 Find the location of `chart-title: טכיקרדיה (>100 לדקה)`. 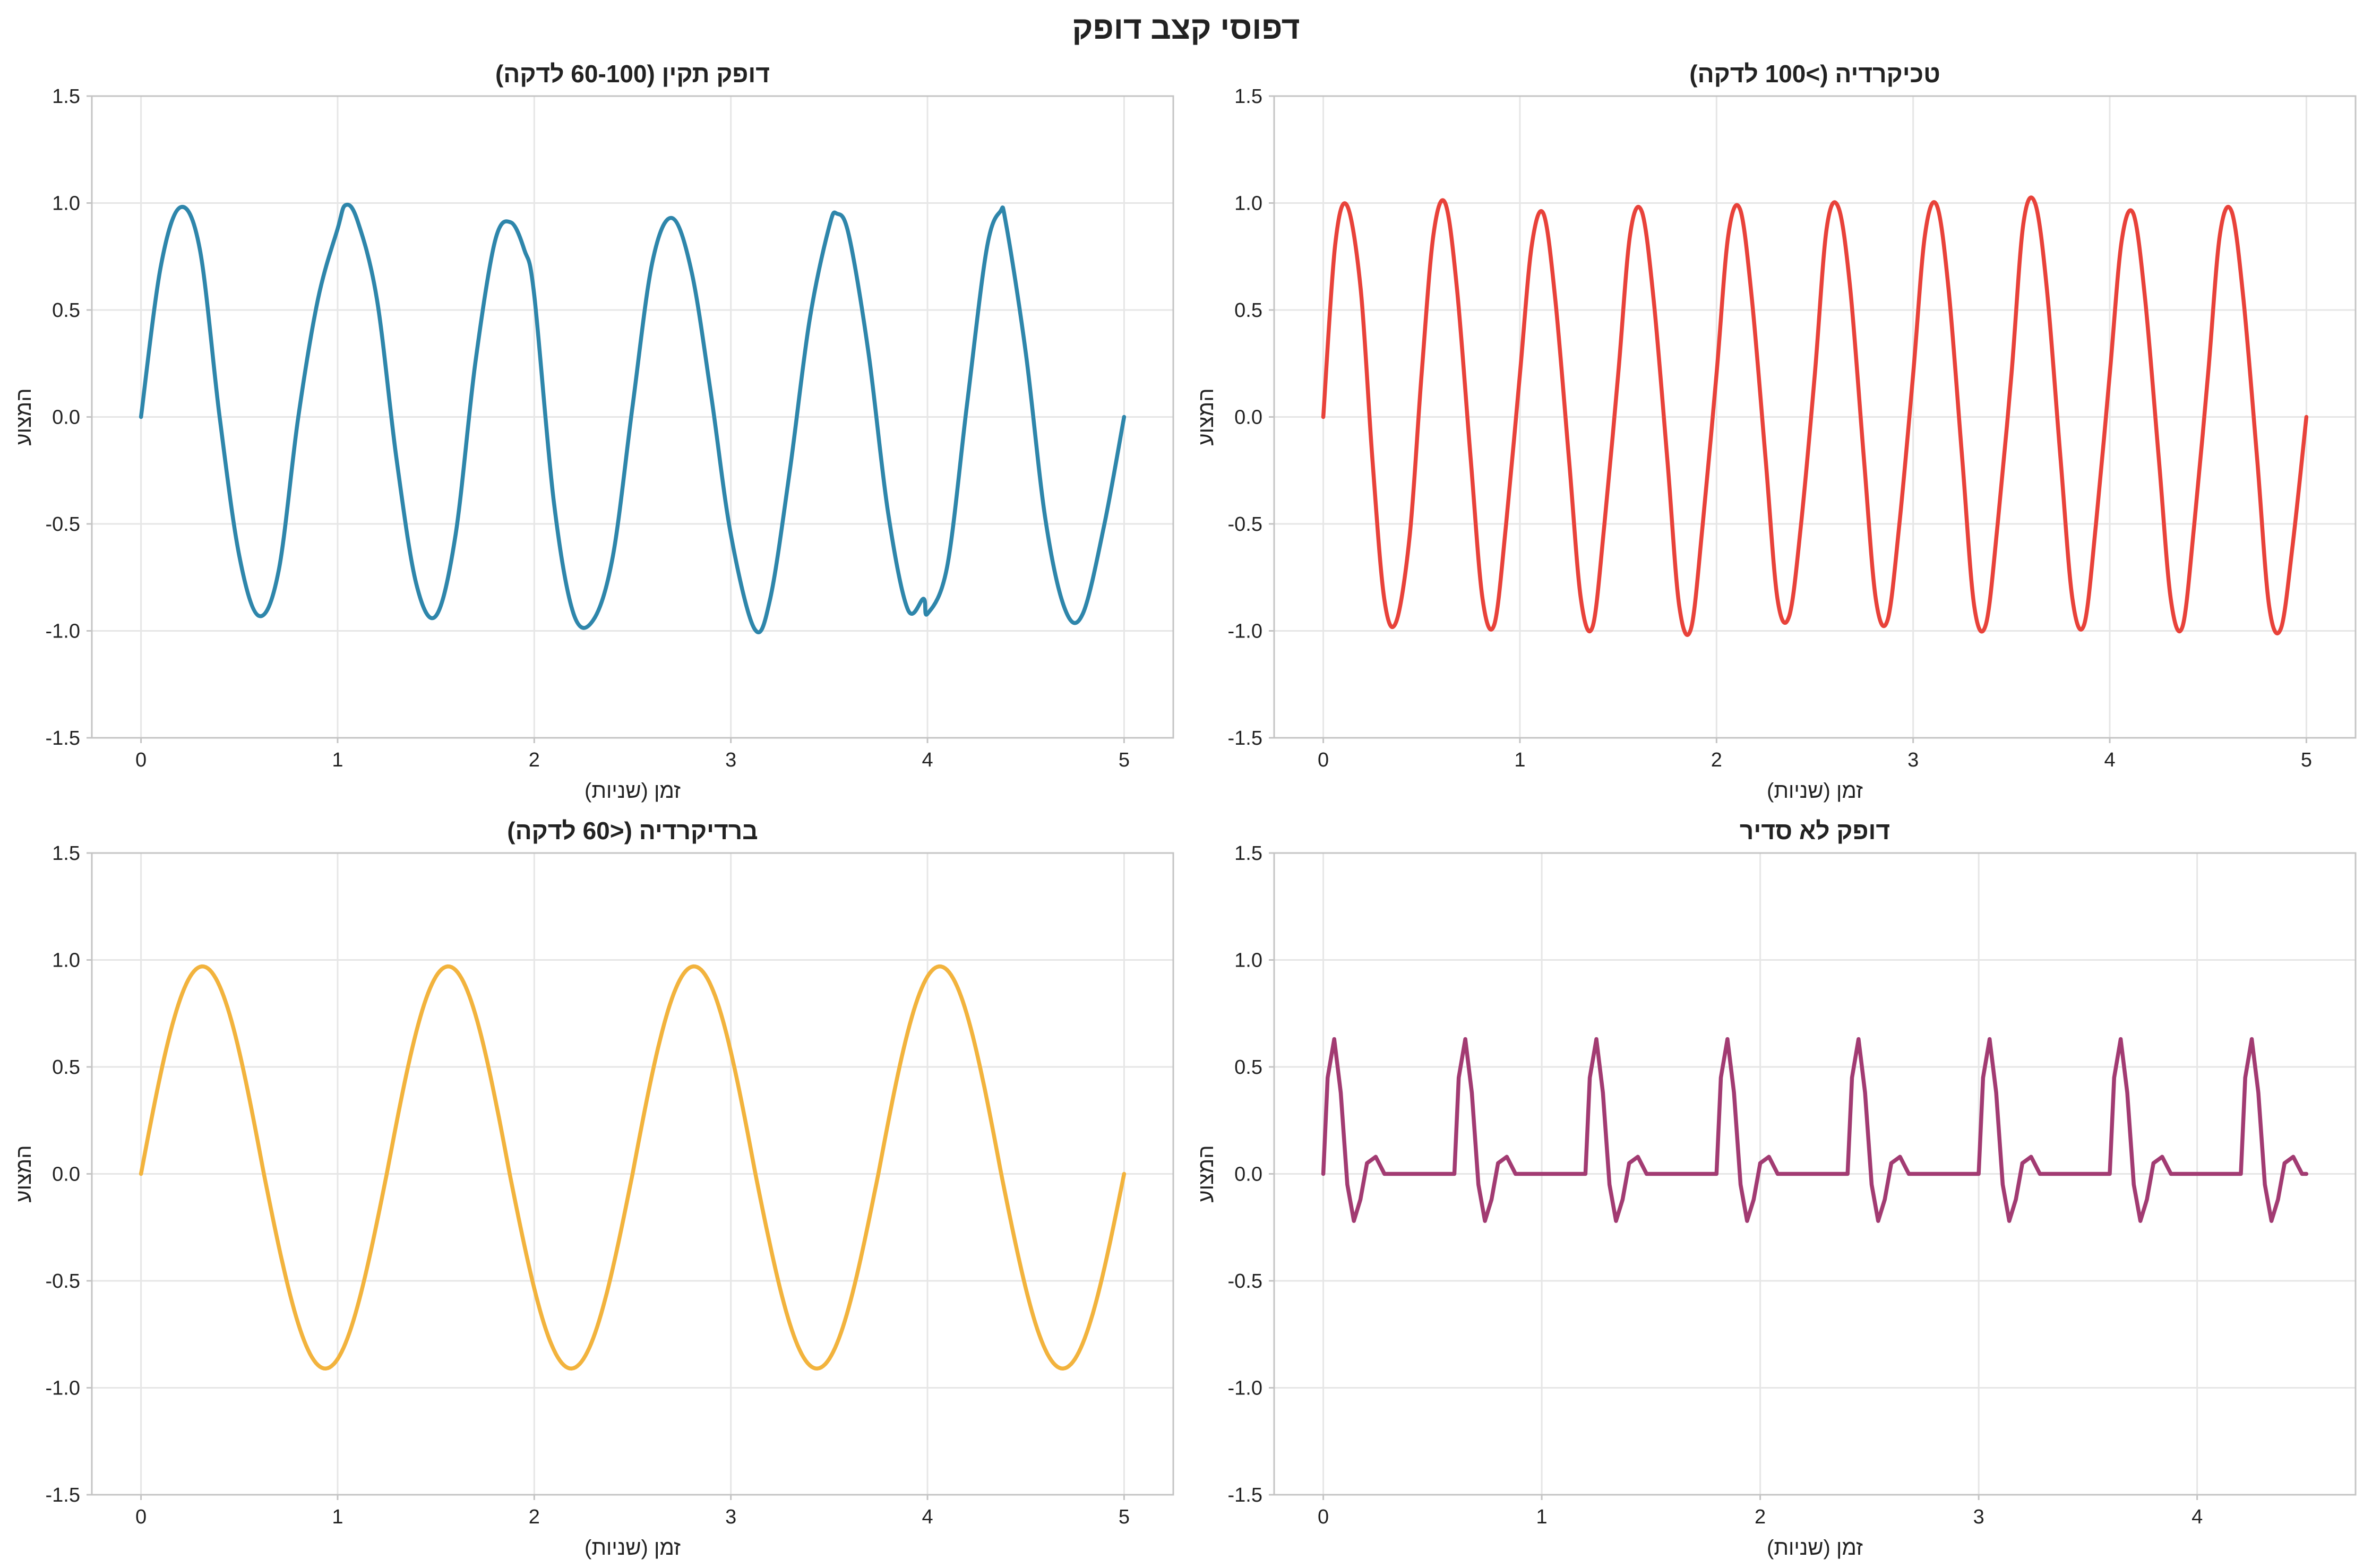

chart-title: טכיקרדיה (>100 לדקה) is located at coordinates (1814, 74).